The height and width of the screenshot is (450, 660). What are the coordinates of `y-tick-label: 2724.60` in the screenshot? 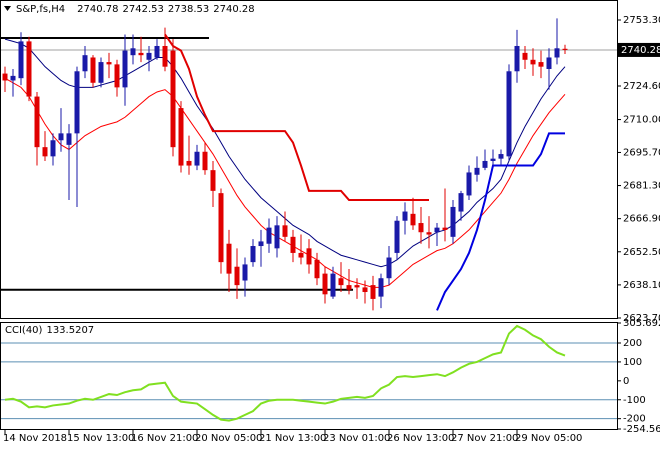 It's located at (641, 86).